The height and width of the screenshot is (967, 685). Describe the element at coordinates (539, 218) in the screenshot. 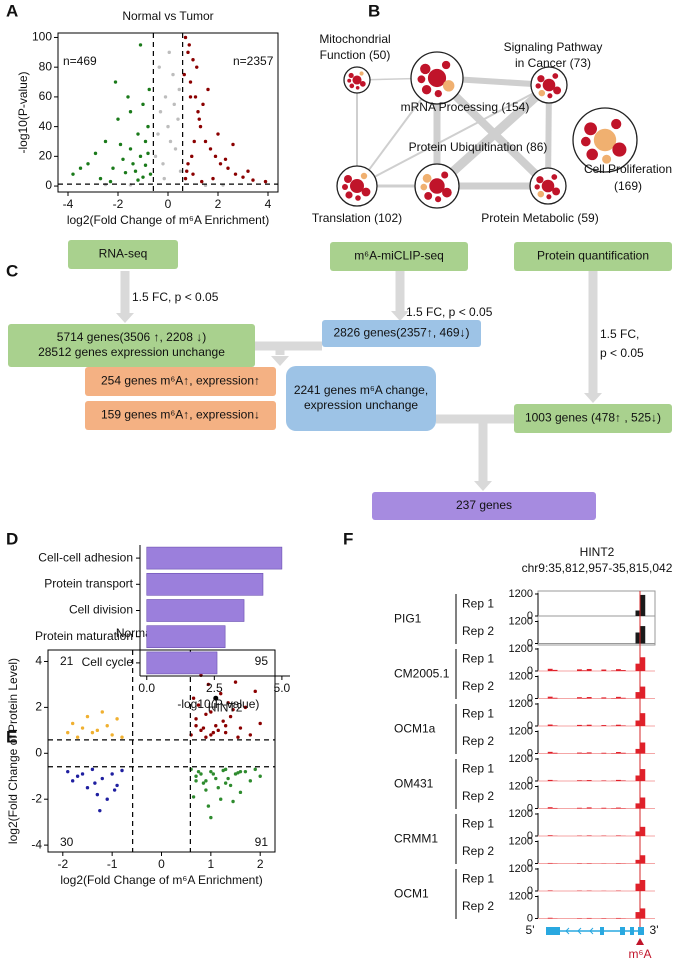

I see `node-label: Protein Metabolic (59)` at that location.